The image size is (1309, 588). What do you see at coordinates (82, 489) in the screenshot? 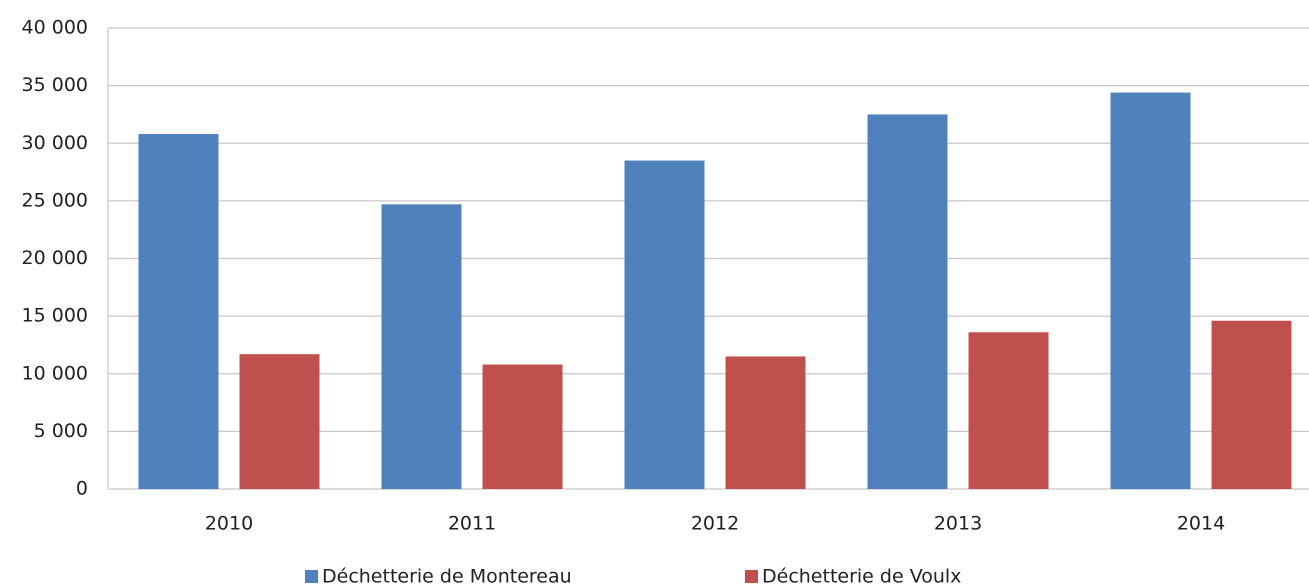
I see `y-tick-label: 0` at bounding box center [82, 489].